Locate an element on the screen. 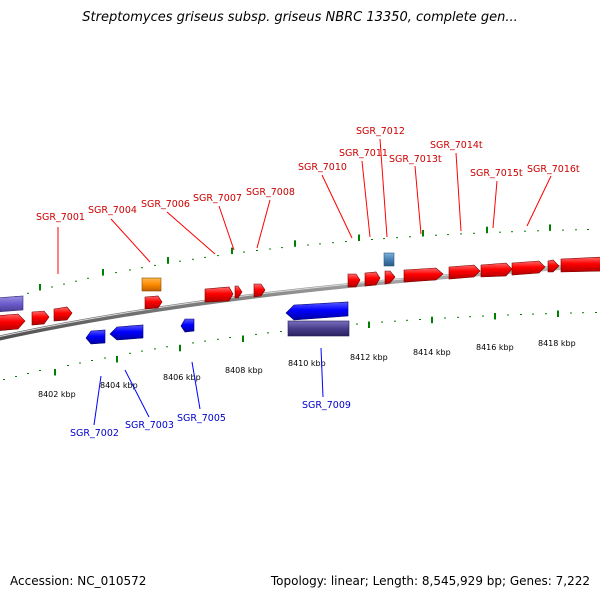 The height and width of the screenshot is (600, 600). forward-genes is located at coordinates (300, 293).